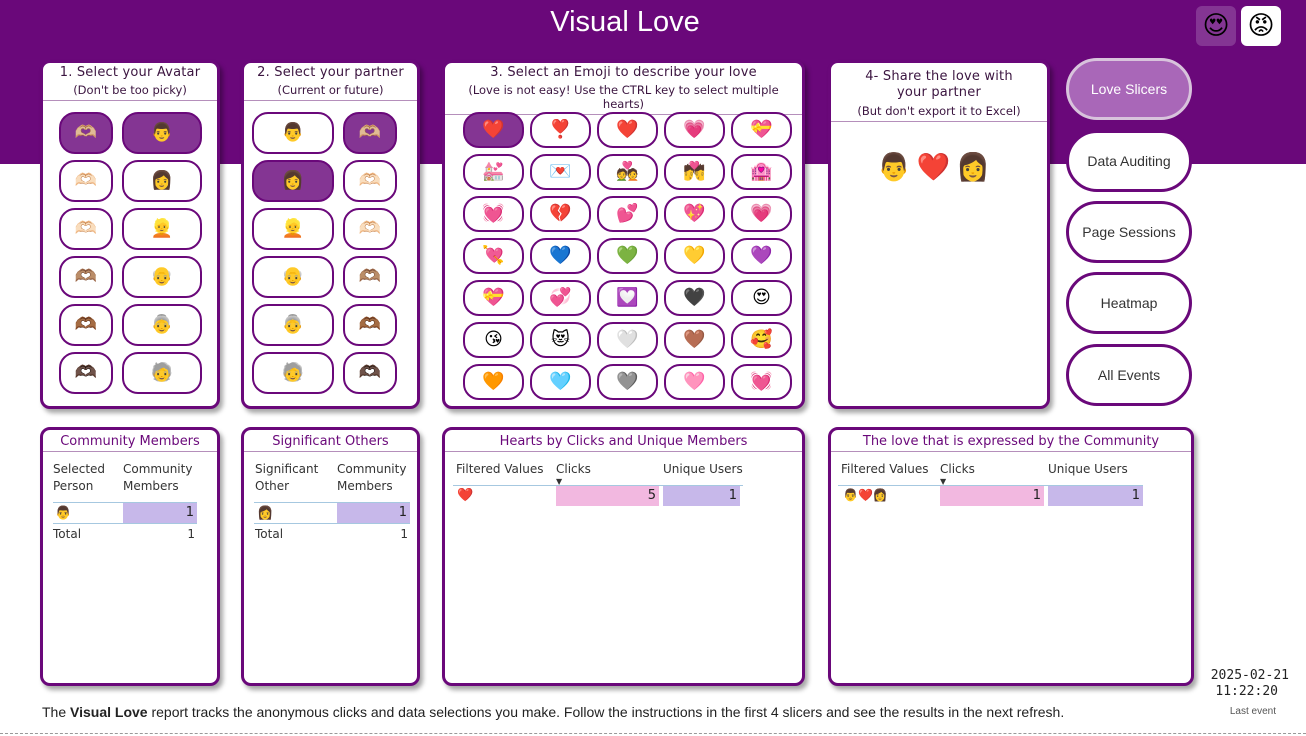 Image resolution: width=1306 pixels, height=736 pixels. I want to click on emoji-option: 💏, so click(694, 172).